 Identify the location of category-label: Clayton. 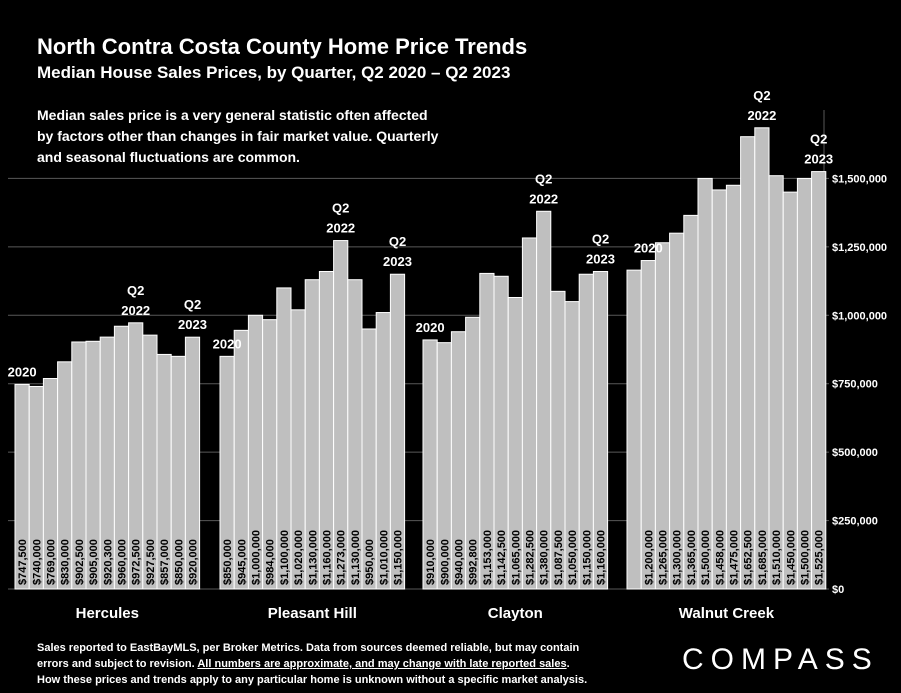
(515, 613).